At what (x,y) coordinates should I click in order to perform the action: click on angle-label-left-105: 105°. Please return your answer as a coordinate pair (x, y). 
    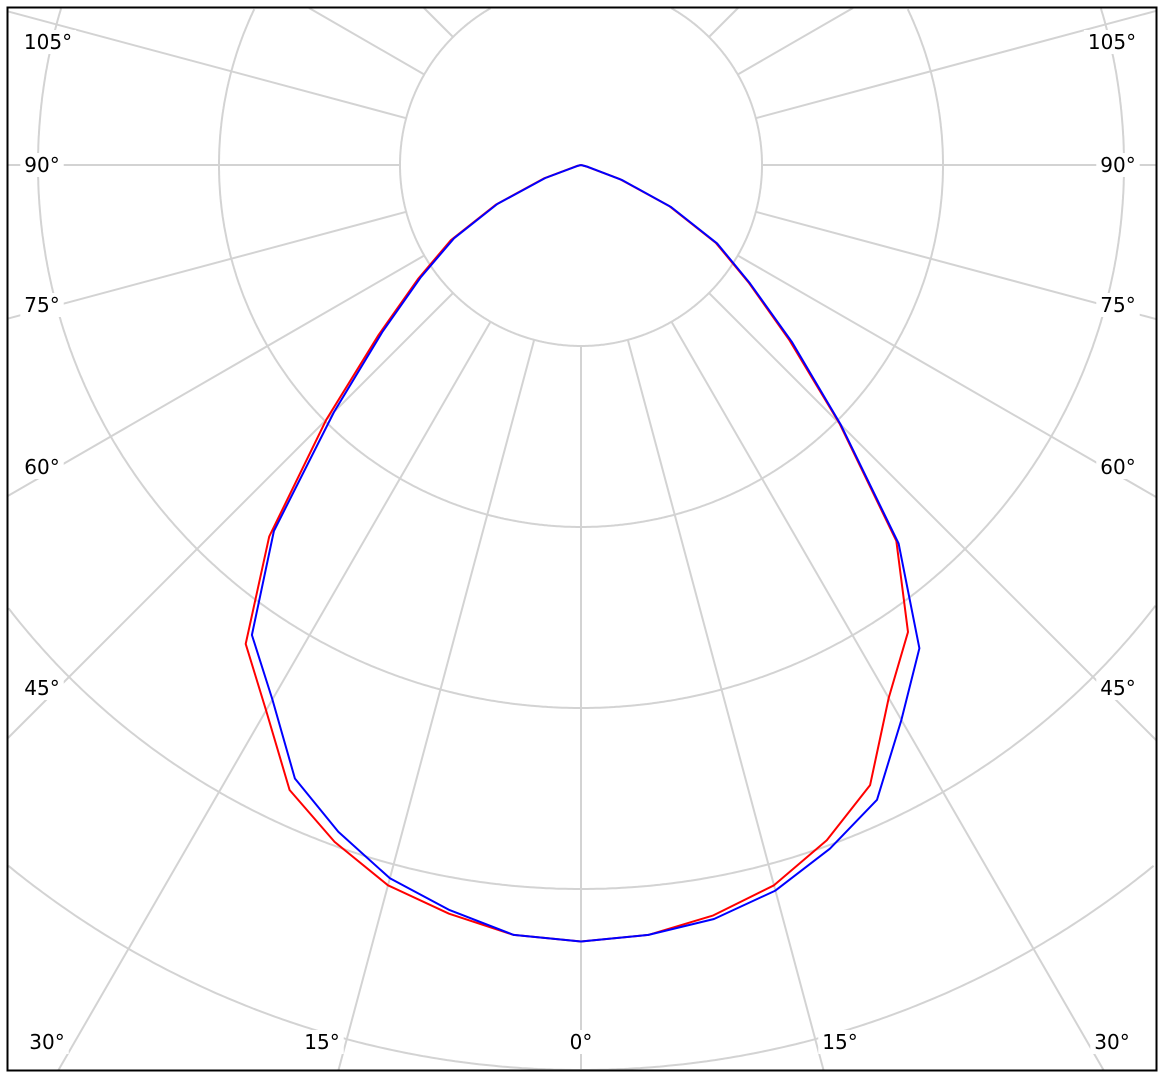
    Looking at the image, I should click on (48, 42).